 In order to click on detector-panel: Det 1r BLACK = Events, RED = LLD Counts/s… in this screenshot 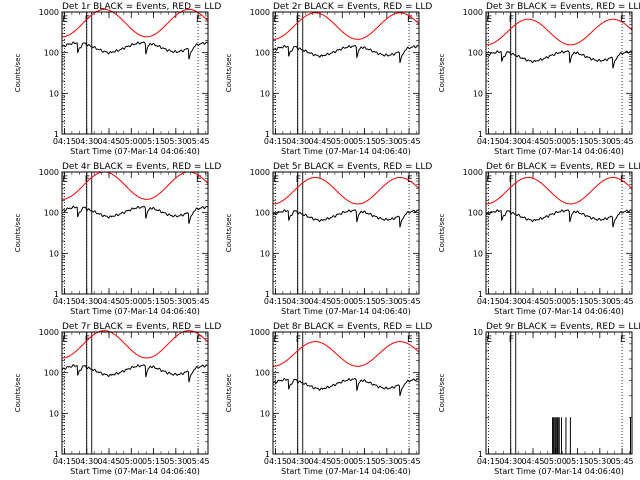, I will do `click(117, 79)`.